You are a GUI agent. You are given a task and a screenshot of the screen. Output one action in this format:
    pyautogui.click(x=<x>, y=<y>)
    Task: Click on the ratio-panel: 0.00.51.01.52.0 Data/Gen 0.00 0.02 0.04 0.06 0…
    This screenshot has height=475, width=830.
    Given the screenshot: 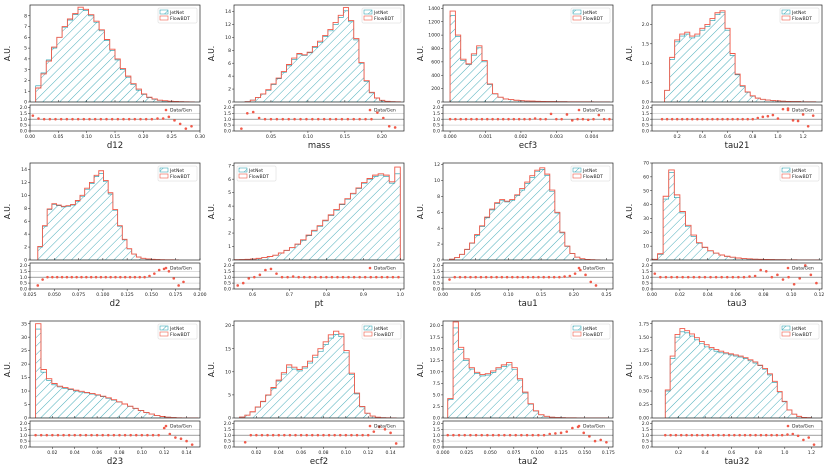 What is the action you would take?
    pyautogui.click(x=733, y=280)
    